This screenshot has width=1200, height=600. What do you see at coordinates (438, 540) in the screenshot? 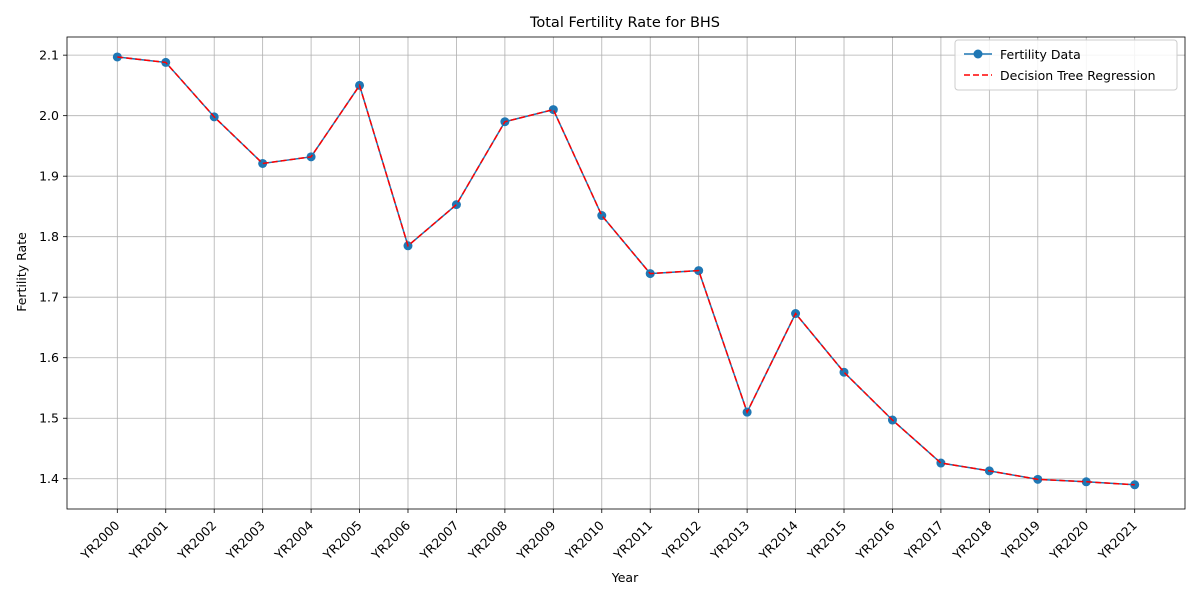
I see `x-tick-label: YR2007` at bounding box center [438, 540].